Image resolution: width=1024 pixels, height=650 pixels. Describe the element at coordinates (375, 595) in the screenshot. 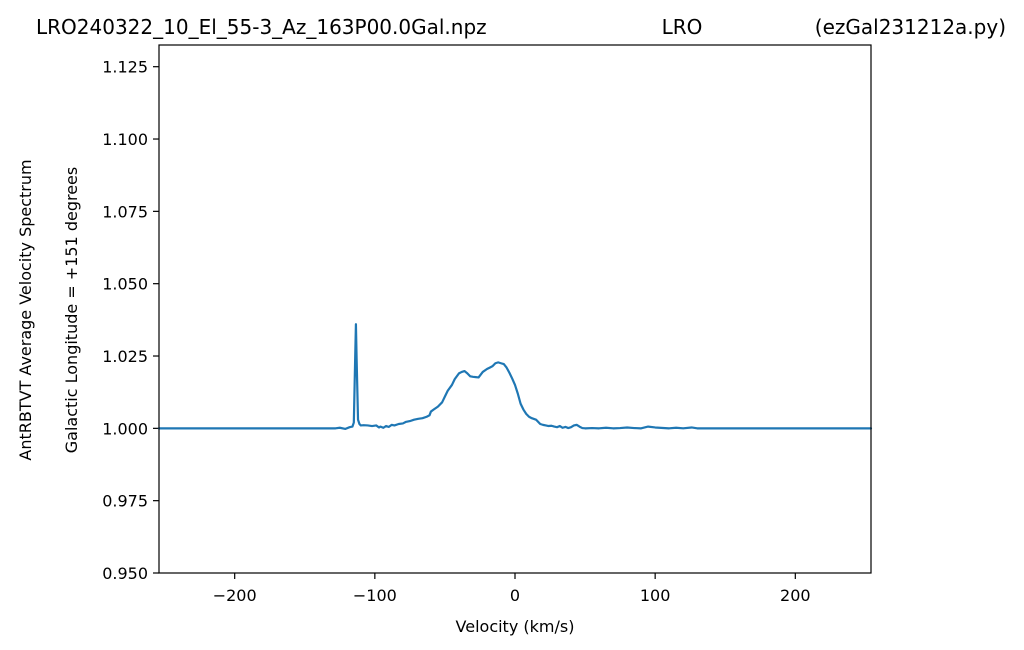

I see `x-tick-label: −100` at that location.